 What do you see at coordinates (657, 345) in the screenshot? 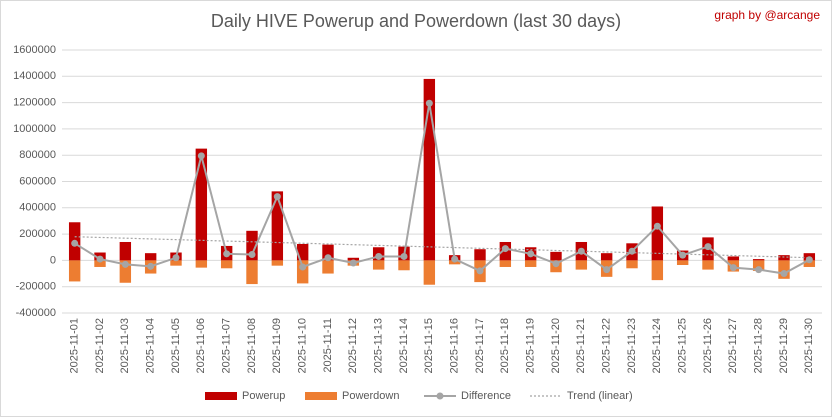
I see `x-tick-label: 2025-11-24` at bounding box center [657, 345].